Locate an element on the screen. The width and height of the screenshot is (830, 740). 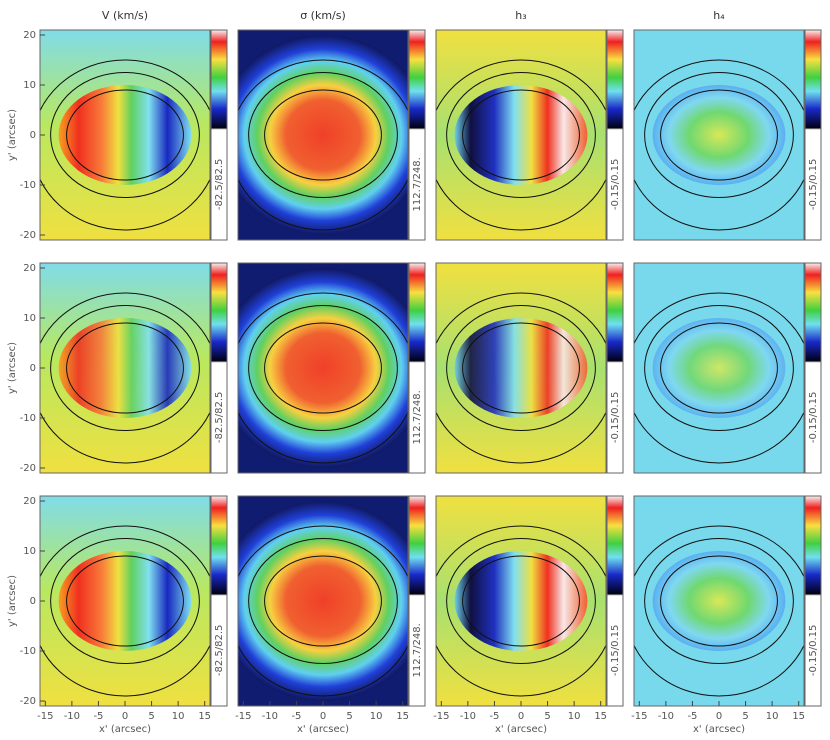
panel: -0.15/0.15 h₃ is located at coordinates (529, 125).